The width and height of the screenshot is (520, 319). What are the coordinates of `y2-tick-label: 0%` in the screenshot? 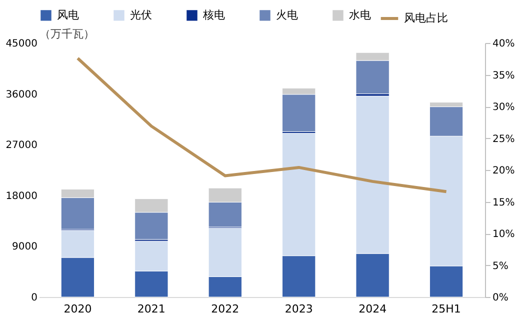 It's located at (500, 298).